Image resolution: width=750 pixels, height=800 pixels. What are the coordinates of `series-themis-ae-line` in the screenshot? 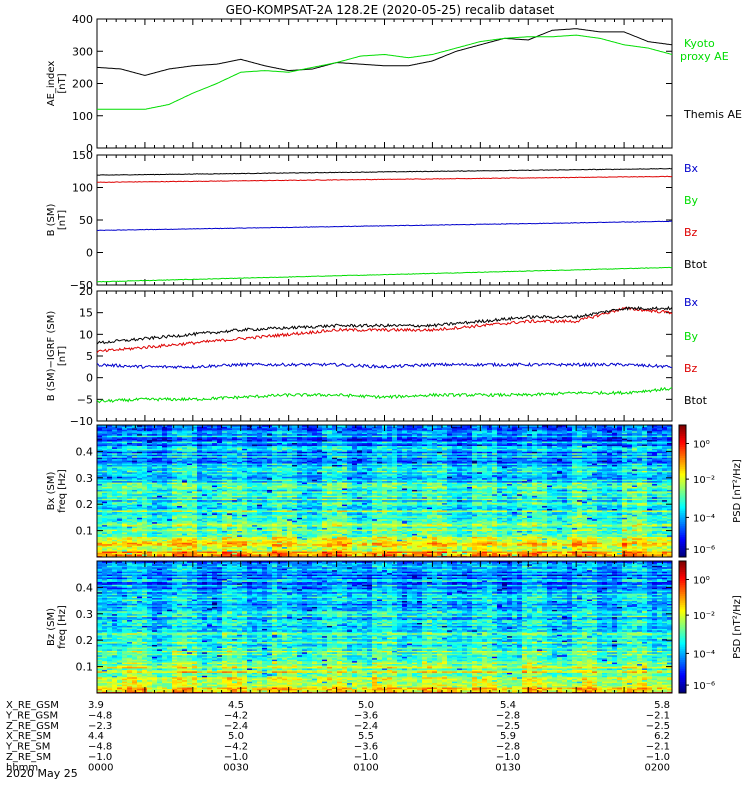 It's located at (384, 52).